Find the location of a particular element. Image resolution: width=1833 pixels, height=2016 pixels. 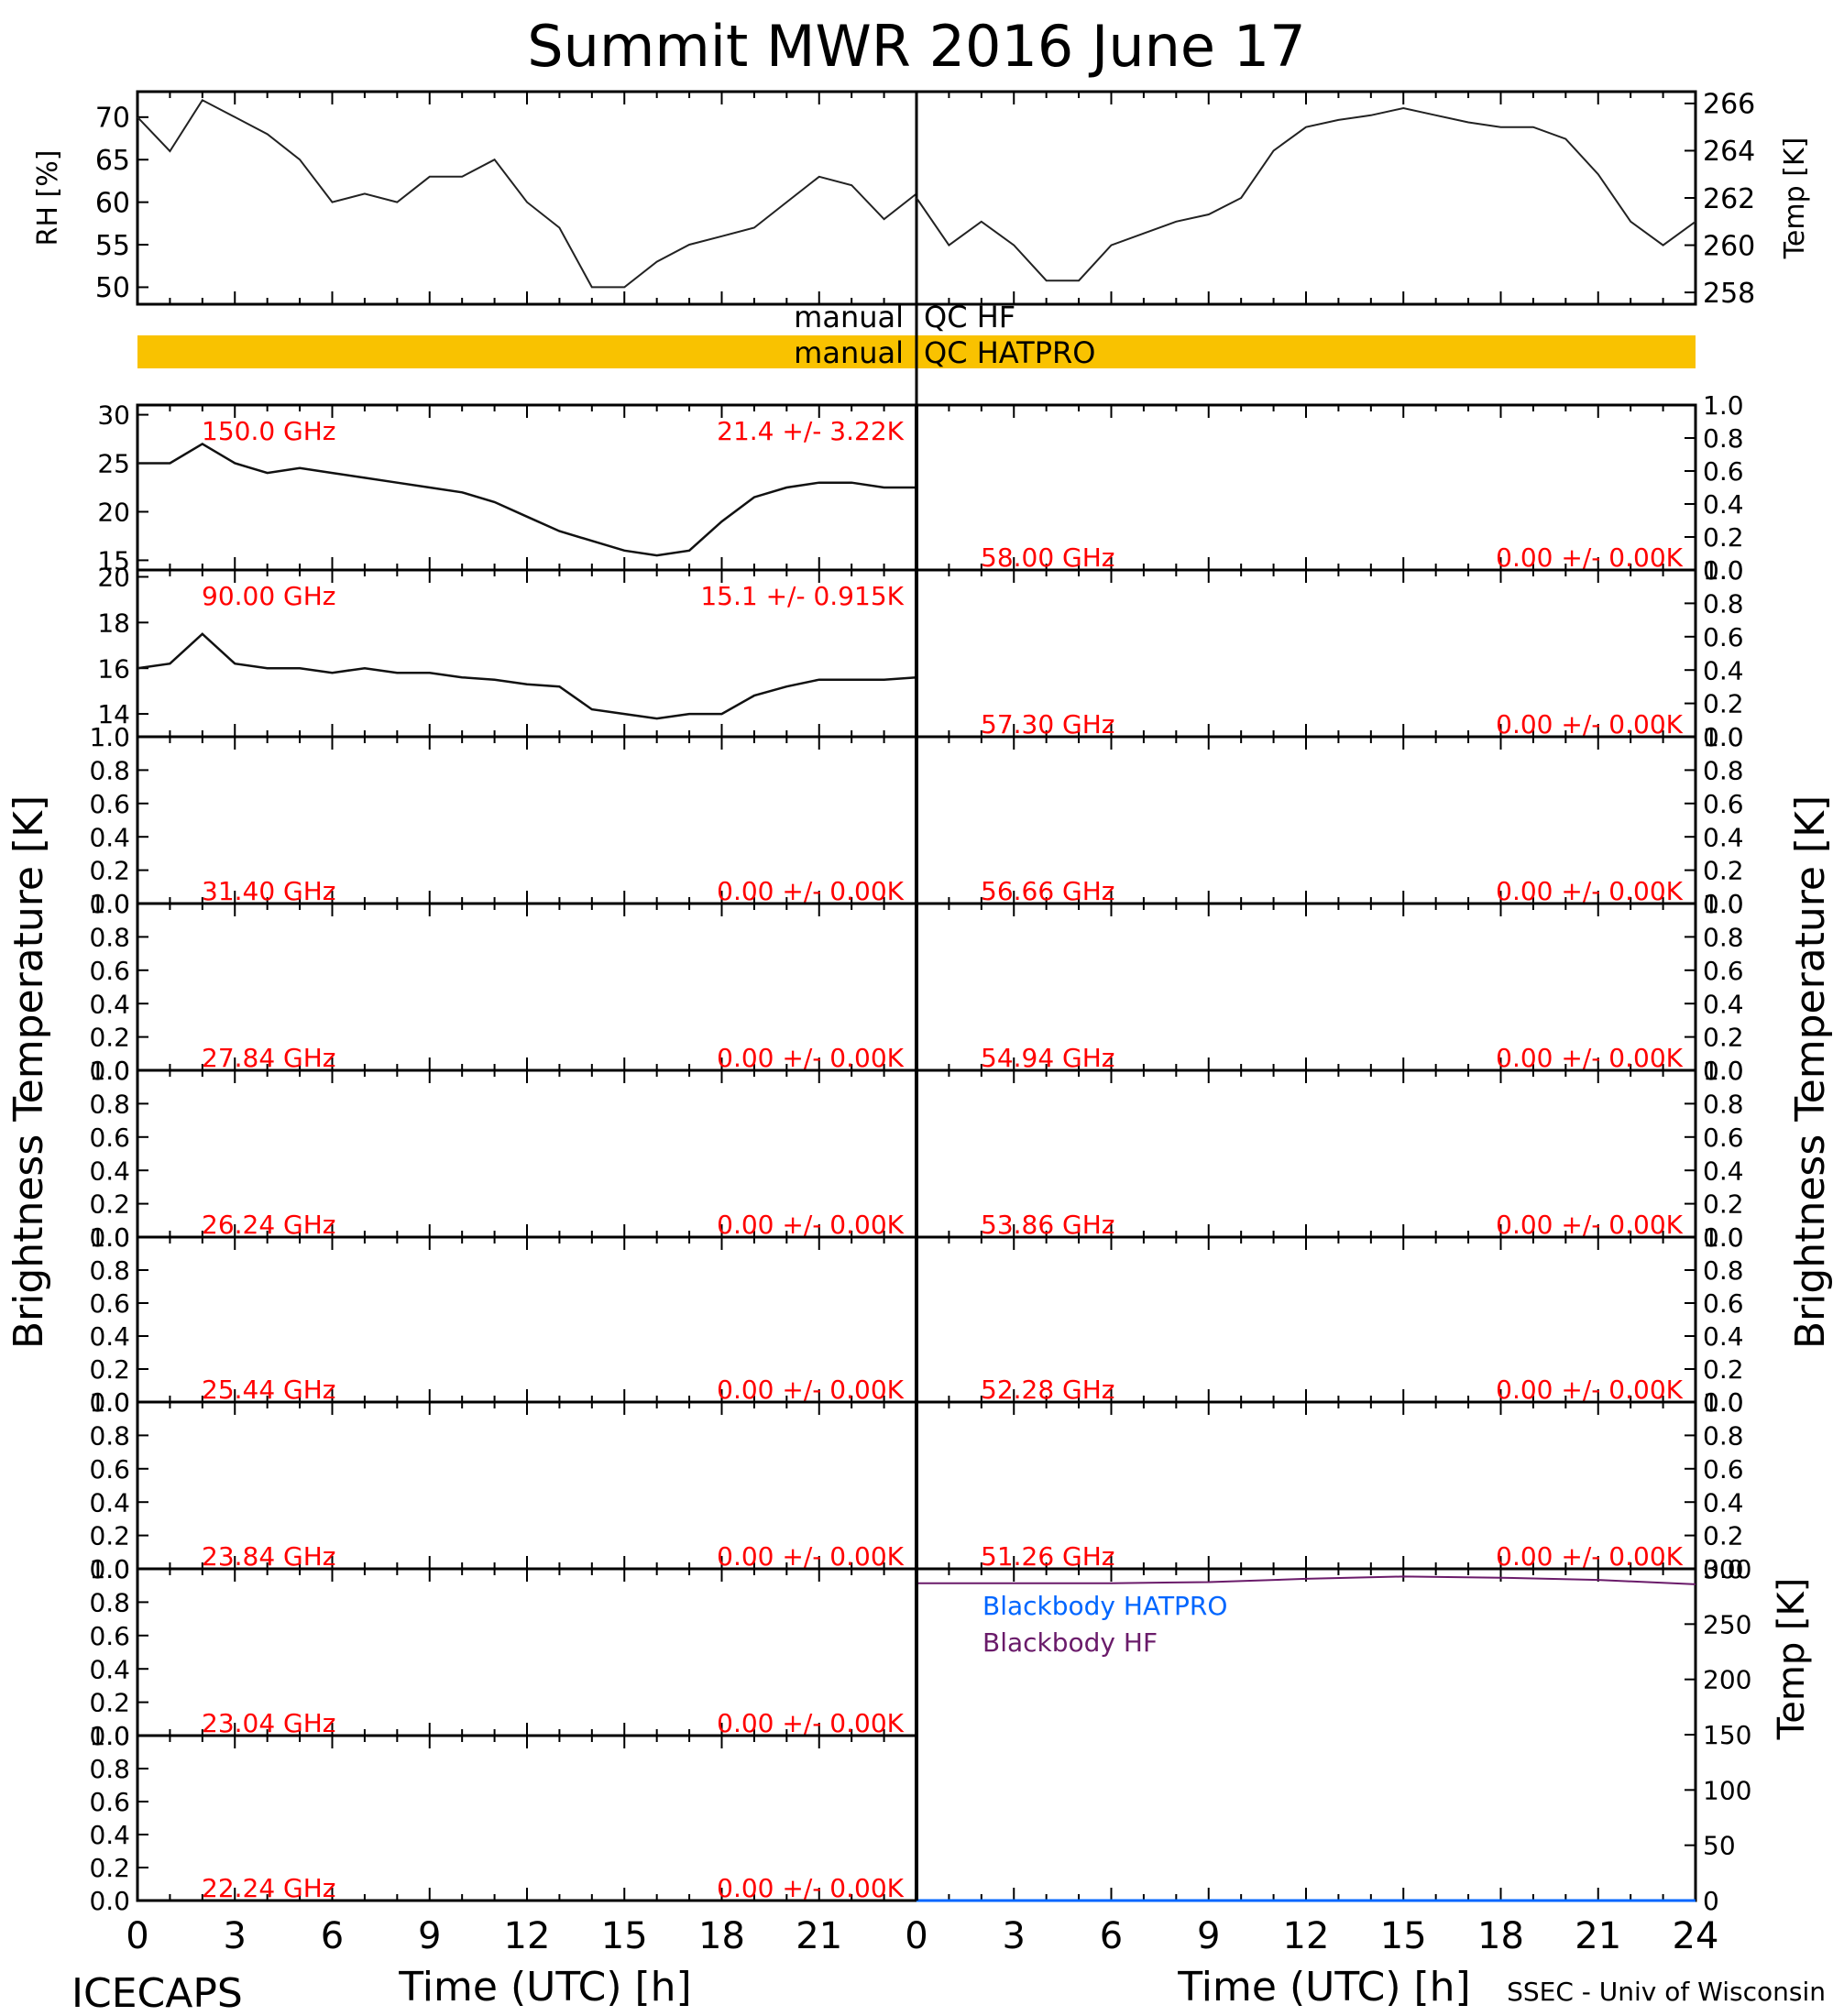

y-tick-label: 200 is located at coordinates (1727, 1680).